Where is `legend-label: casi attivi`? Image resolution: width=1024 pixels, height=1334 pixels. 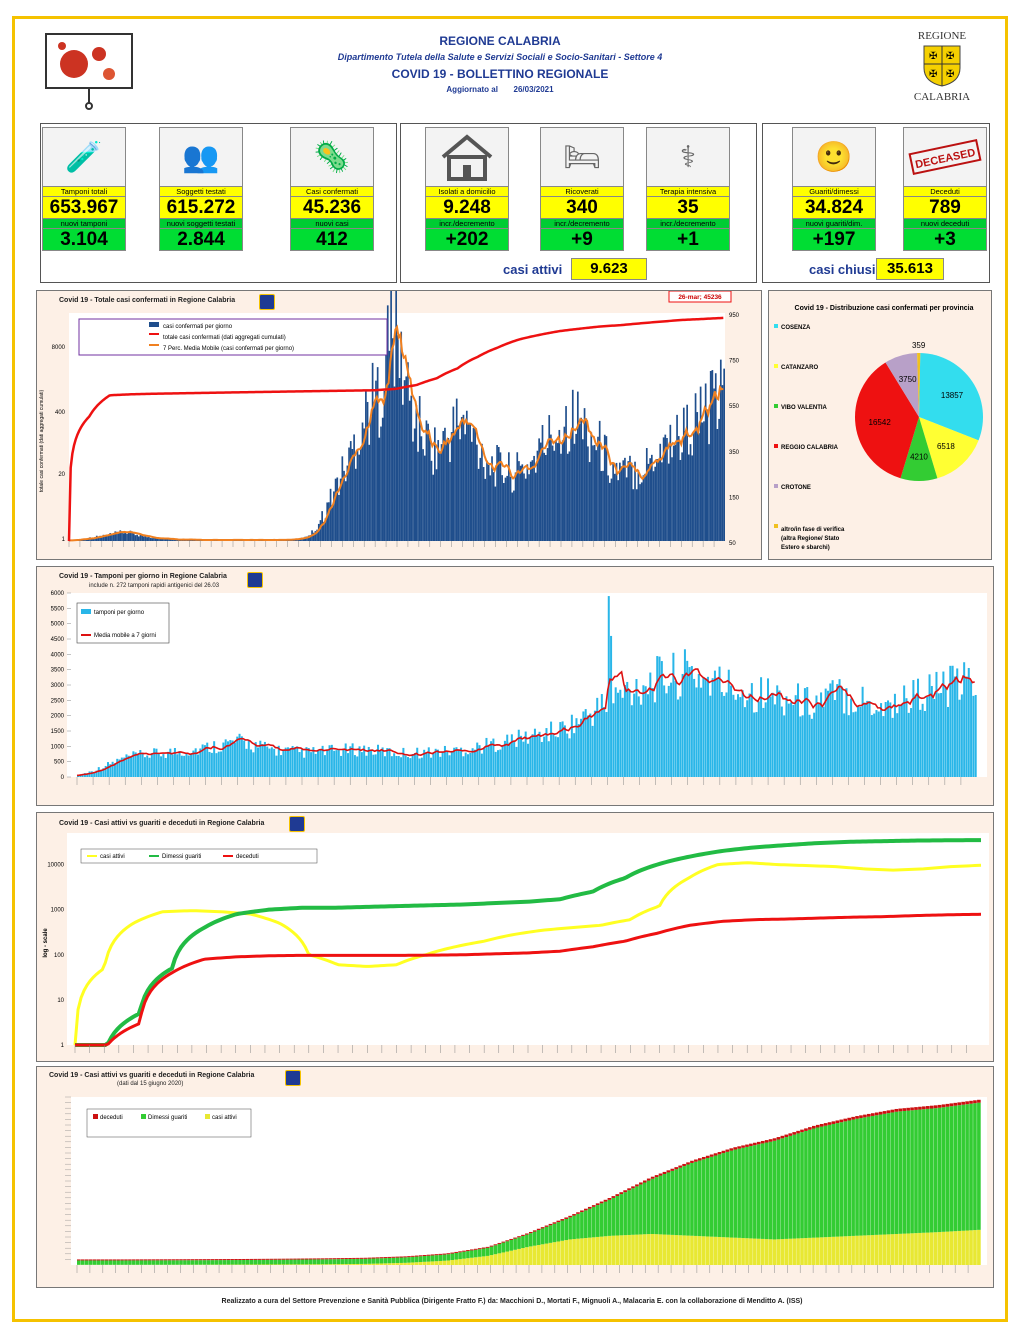
legend-label: casi attivi is located at coordinates (224, 1118).